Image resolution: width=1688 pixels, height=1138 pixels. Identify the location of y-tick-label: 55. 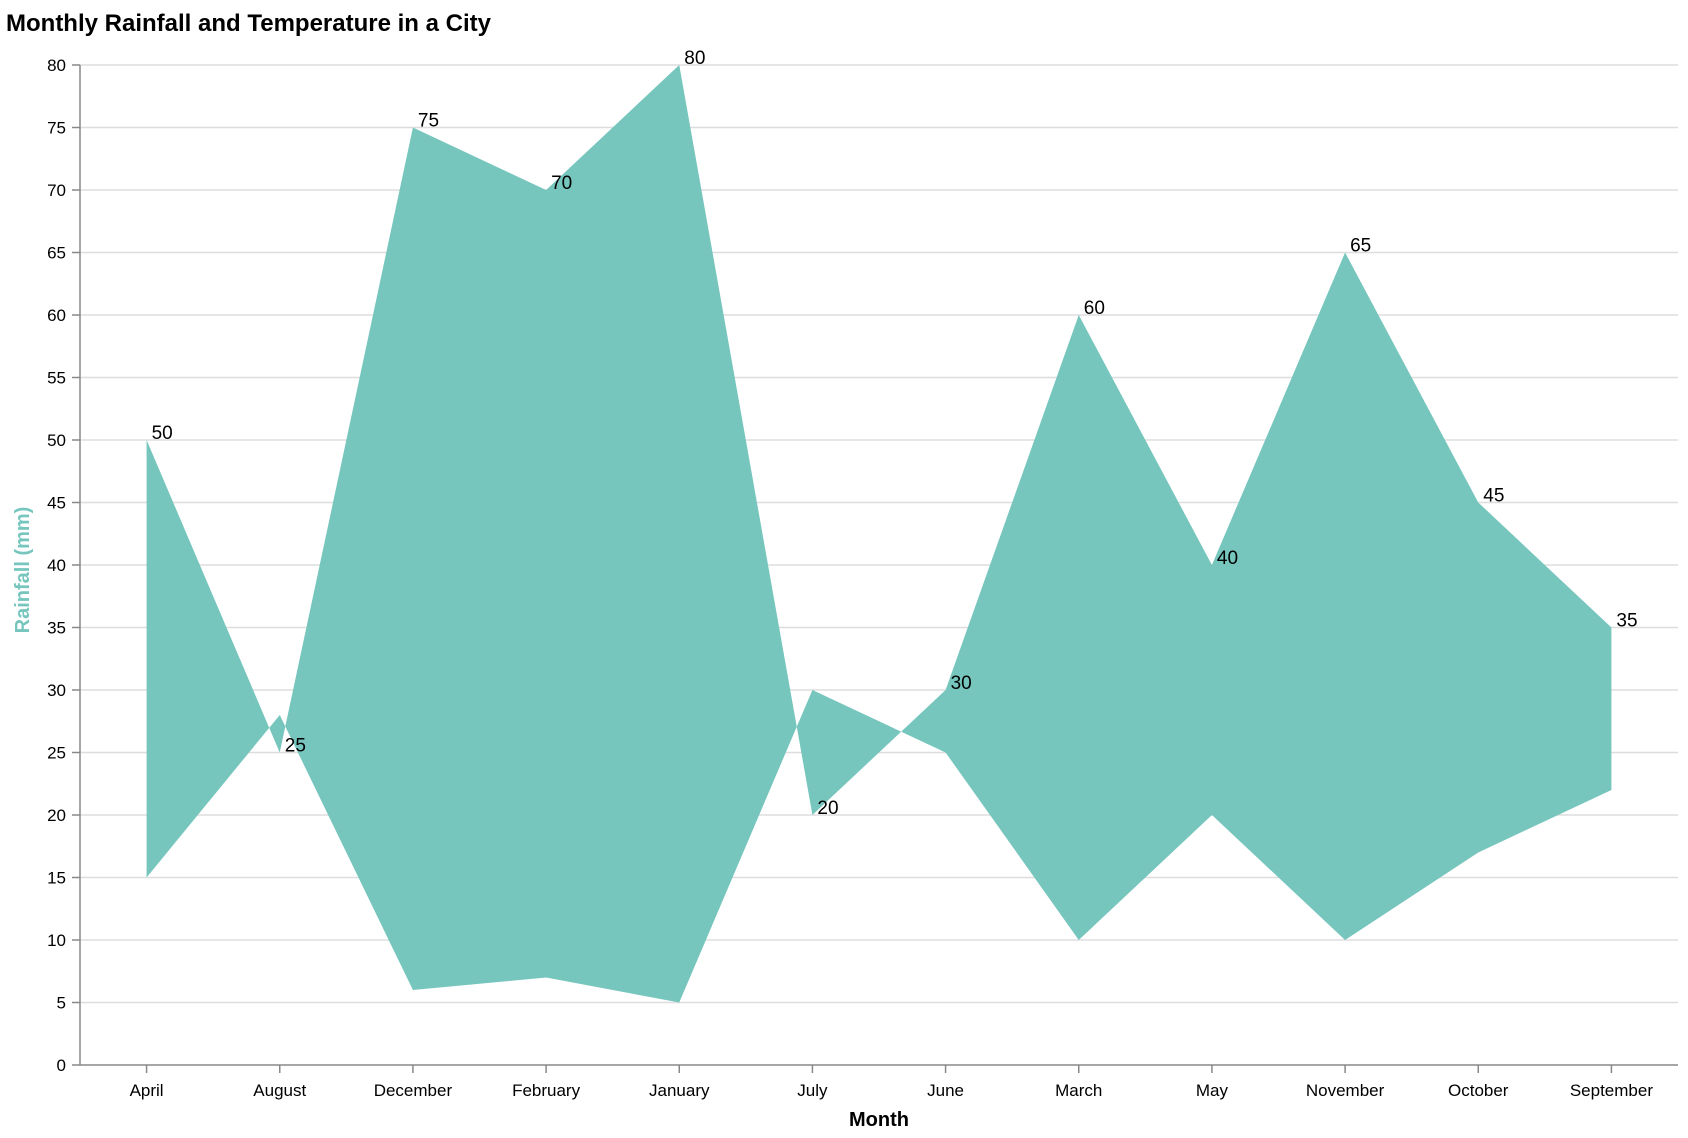
(56, 378).